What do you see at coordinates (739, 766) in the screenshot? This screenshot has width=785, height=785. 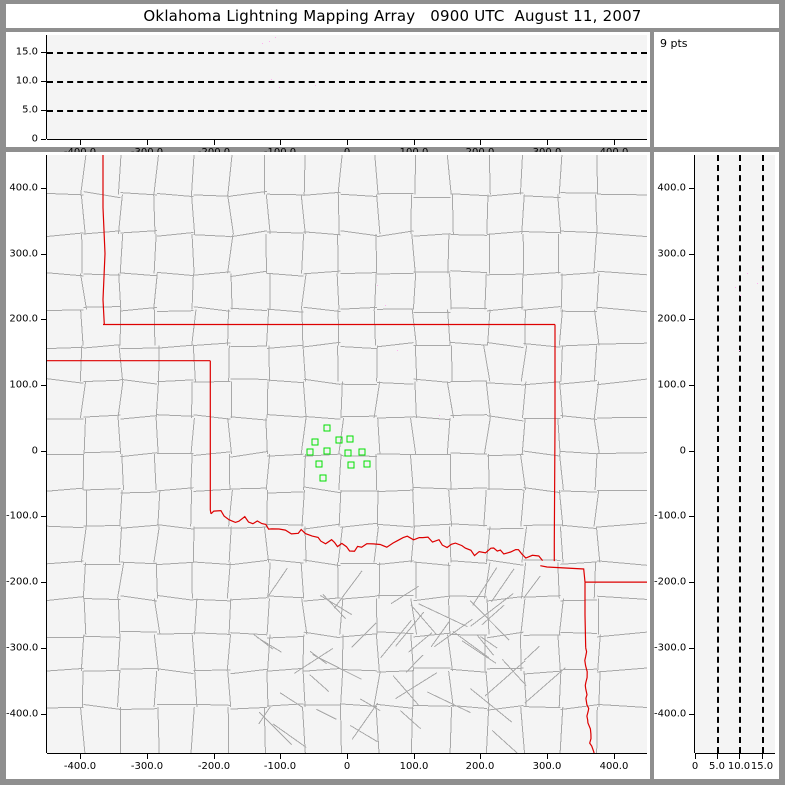 I see `x-axis-tick-label: 10.0` at bounding box center [739, 766].